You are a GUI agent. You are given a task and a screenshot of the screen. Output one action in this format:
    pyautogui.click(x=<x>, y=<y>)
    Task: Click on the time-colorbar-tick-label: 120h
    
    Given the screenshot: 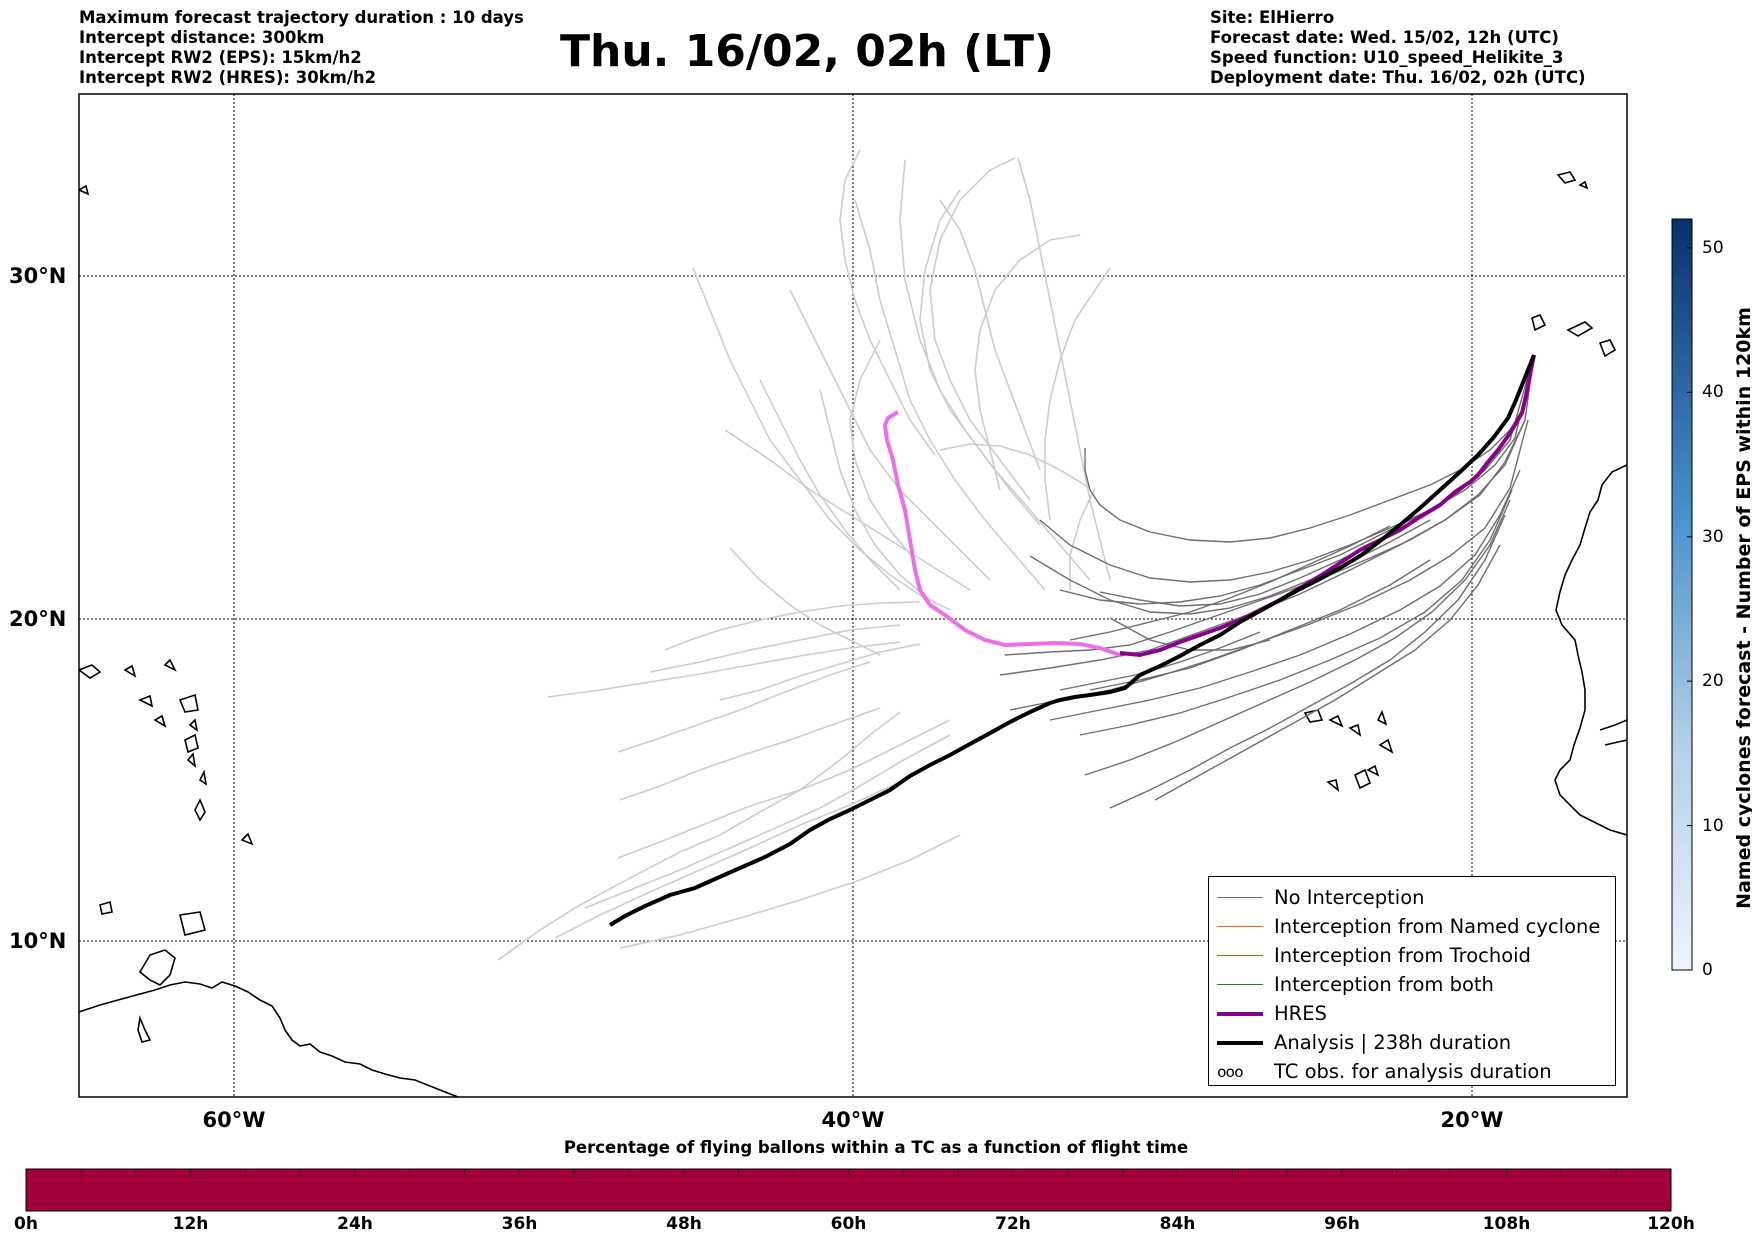 What is the action you would take?
    pyautogui.click(x=1671, y=1224)
    